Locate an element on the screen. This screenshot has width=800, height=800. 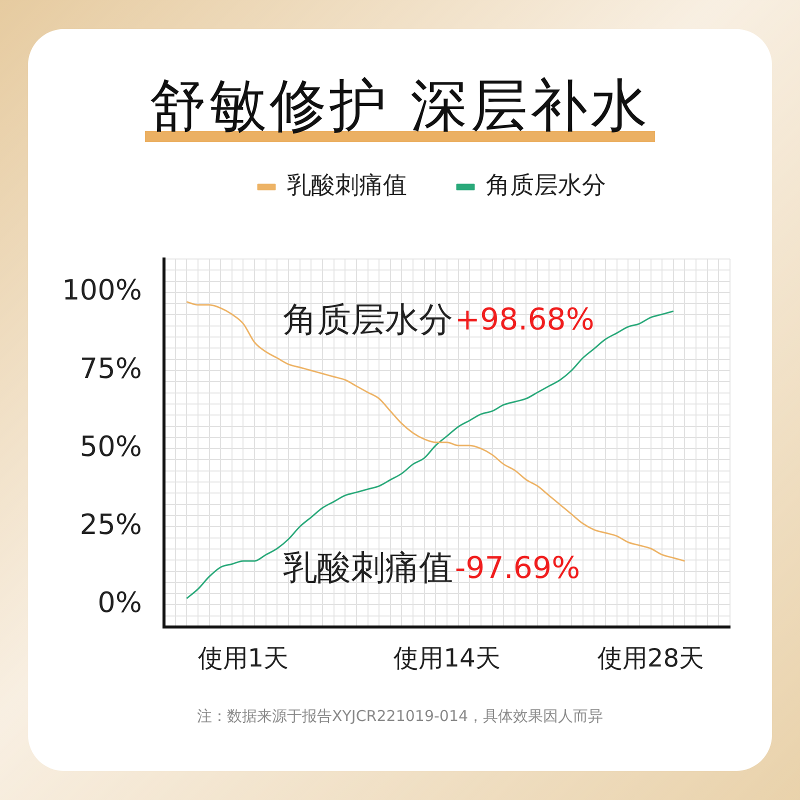
chart-title: 舒敏修护 深层补水 is located at coordinates (400, 106).